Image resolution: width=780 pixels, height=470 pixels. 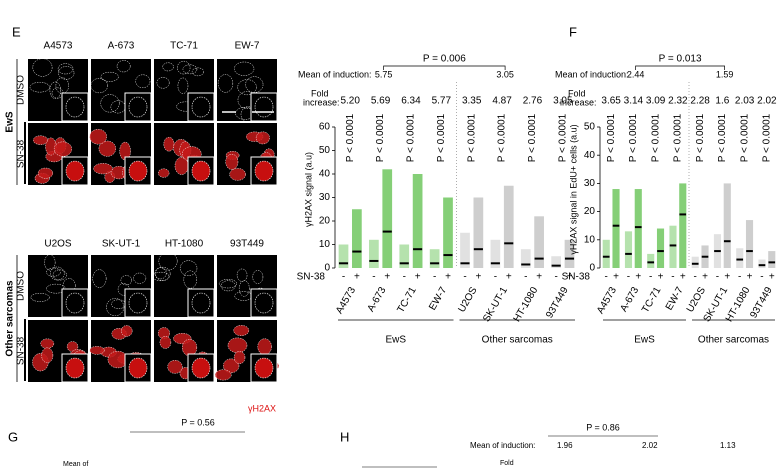 What do you see at coordinates (495, 304) in the screenshot?
I see `x-tick-label: SK-UT-1` at bounding box center [495, 304].